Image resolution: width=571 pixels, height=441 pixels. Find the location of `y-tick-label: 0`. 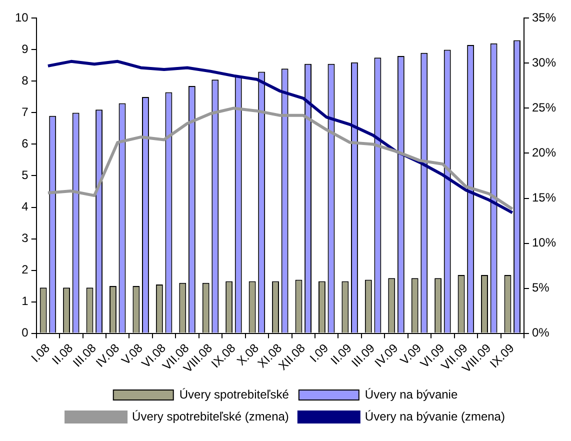

y-tick-label: 0 is located at coordinates (25, 333).